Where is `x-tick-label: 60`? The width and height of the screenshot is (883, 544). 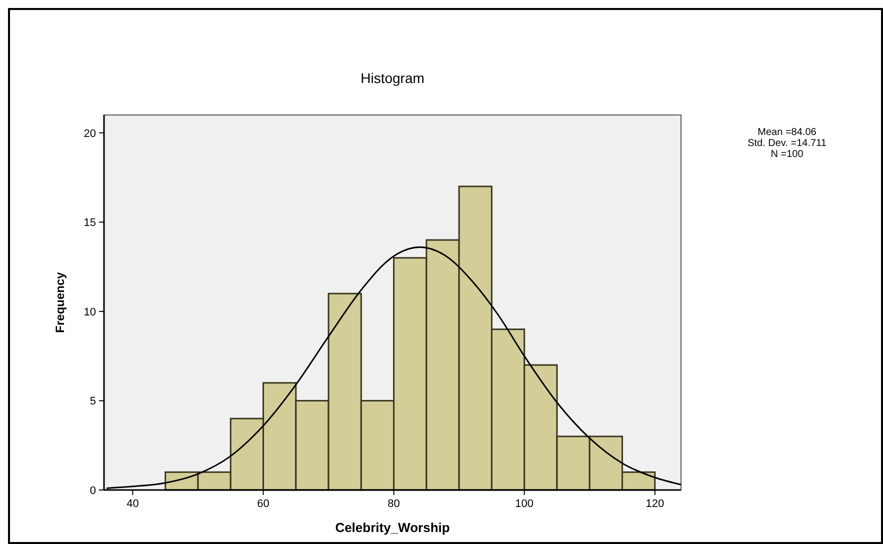 x-tick-label: 60 is located at coordinates (263, 504).